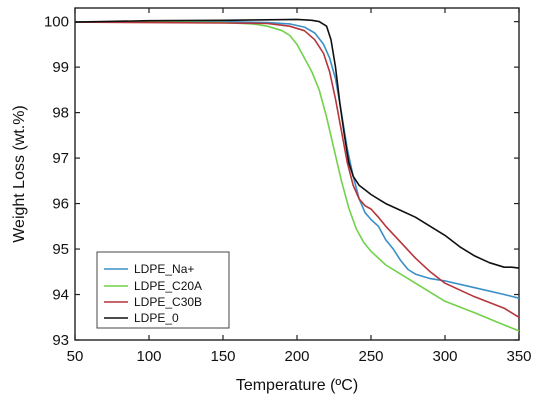 This screenshot has height=405, width=550. Describe the element at coordinates (60, 158) in the screenshot. I see `y-tick-label: 97` at that location.